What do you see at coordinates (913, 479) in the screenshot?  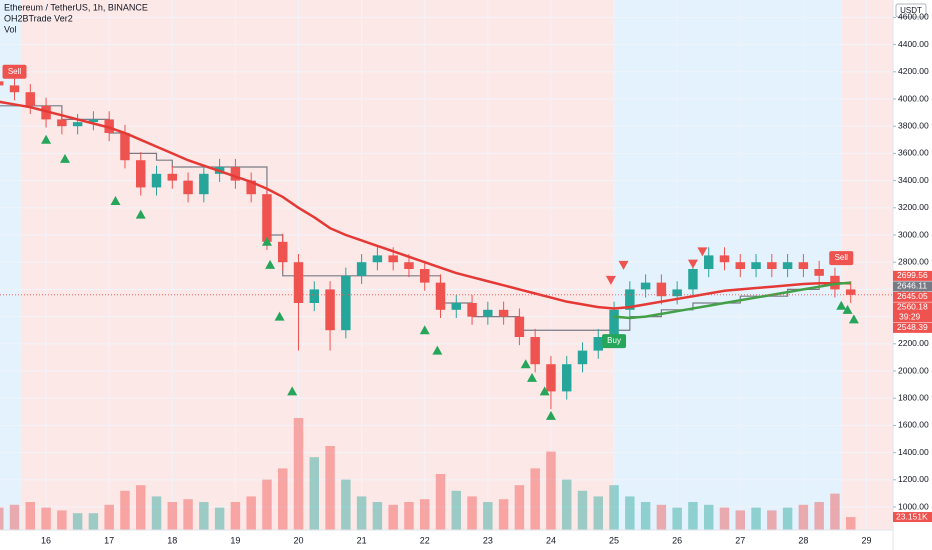 I see `y-tick-label: 1200.00` at bounding box center [913, 479].